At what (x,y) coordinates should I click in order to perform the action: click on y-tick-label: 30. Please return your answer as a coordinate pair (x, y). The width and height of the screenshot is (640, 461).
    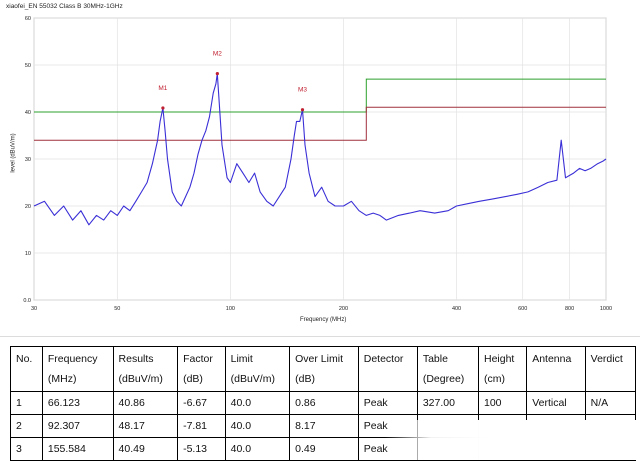
    Looking at the image, I should click on (28, 160).